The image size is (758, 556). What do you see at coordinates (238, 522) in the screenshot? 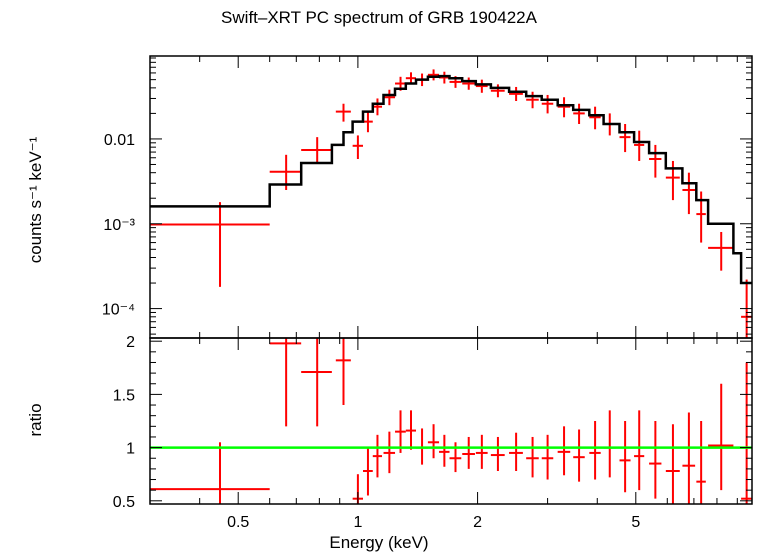
I see `x-tick-label: 0.5` at bounding box center [238, 522].